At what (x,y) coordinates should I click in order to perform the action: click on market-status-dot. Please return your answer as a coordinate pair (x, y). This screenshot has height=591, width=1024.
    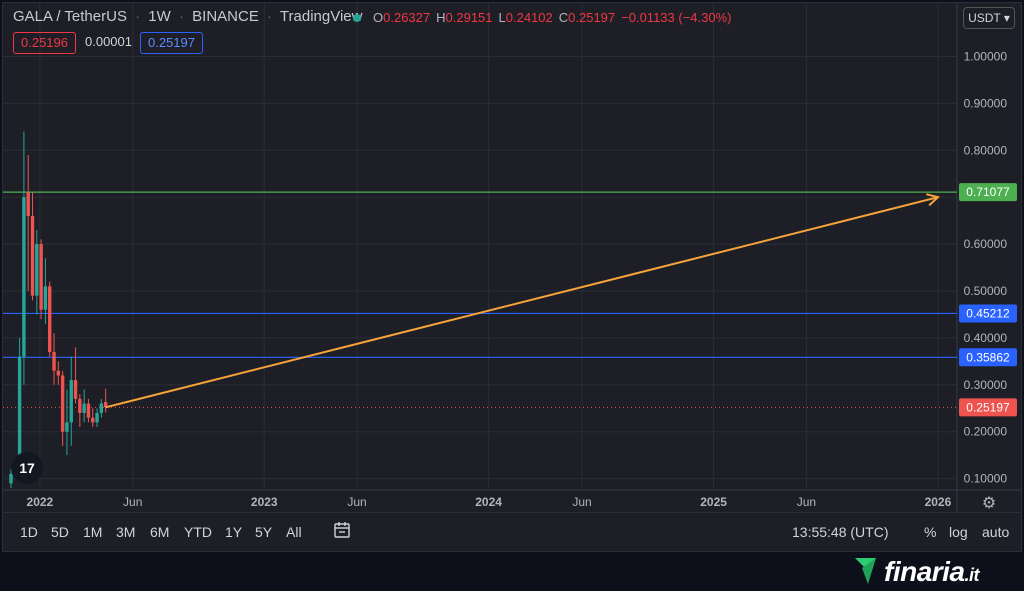
    Looking at the image, I should click on (357, 18).